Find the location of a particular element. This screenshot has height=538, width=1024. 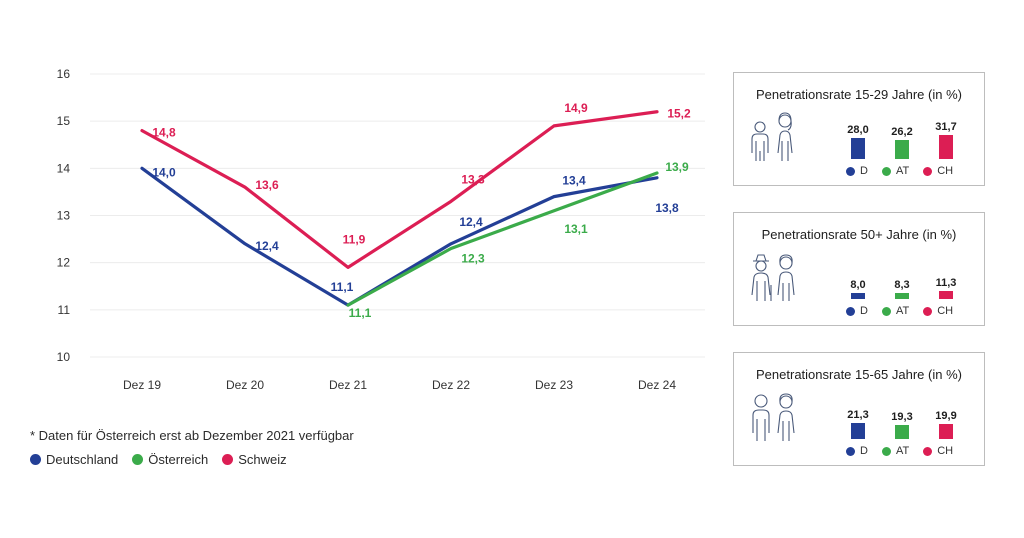

x-tick-label: Dez 24 is located at coordinates (657, 385).